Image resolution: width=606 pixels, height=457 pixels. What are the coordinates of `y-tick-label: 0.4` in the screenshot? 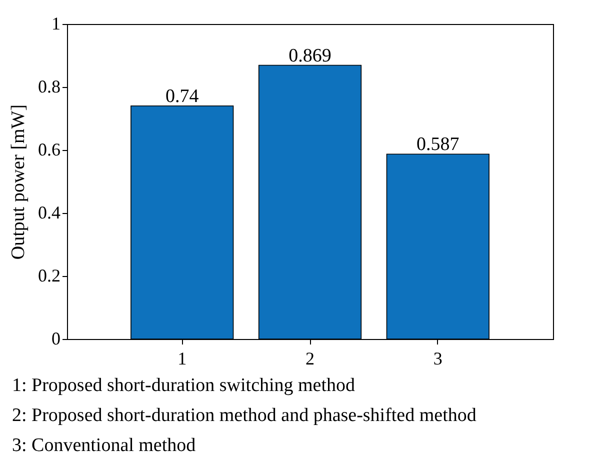 It's located at (49, 212).